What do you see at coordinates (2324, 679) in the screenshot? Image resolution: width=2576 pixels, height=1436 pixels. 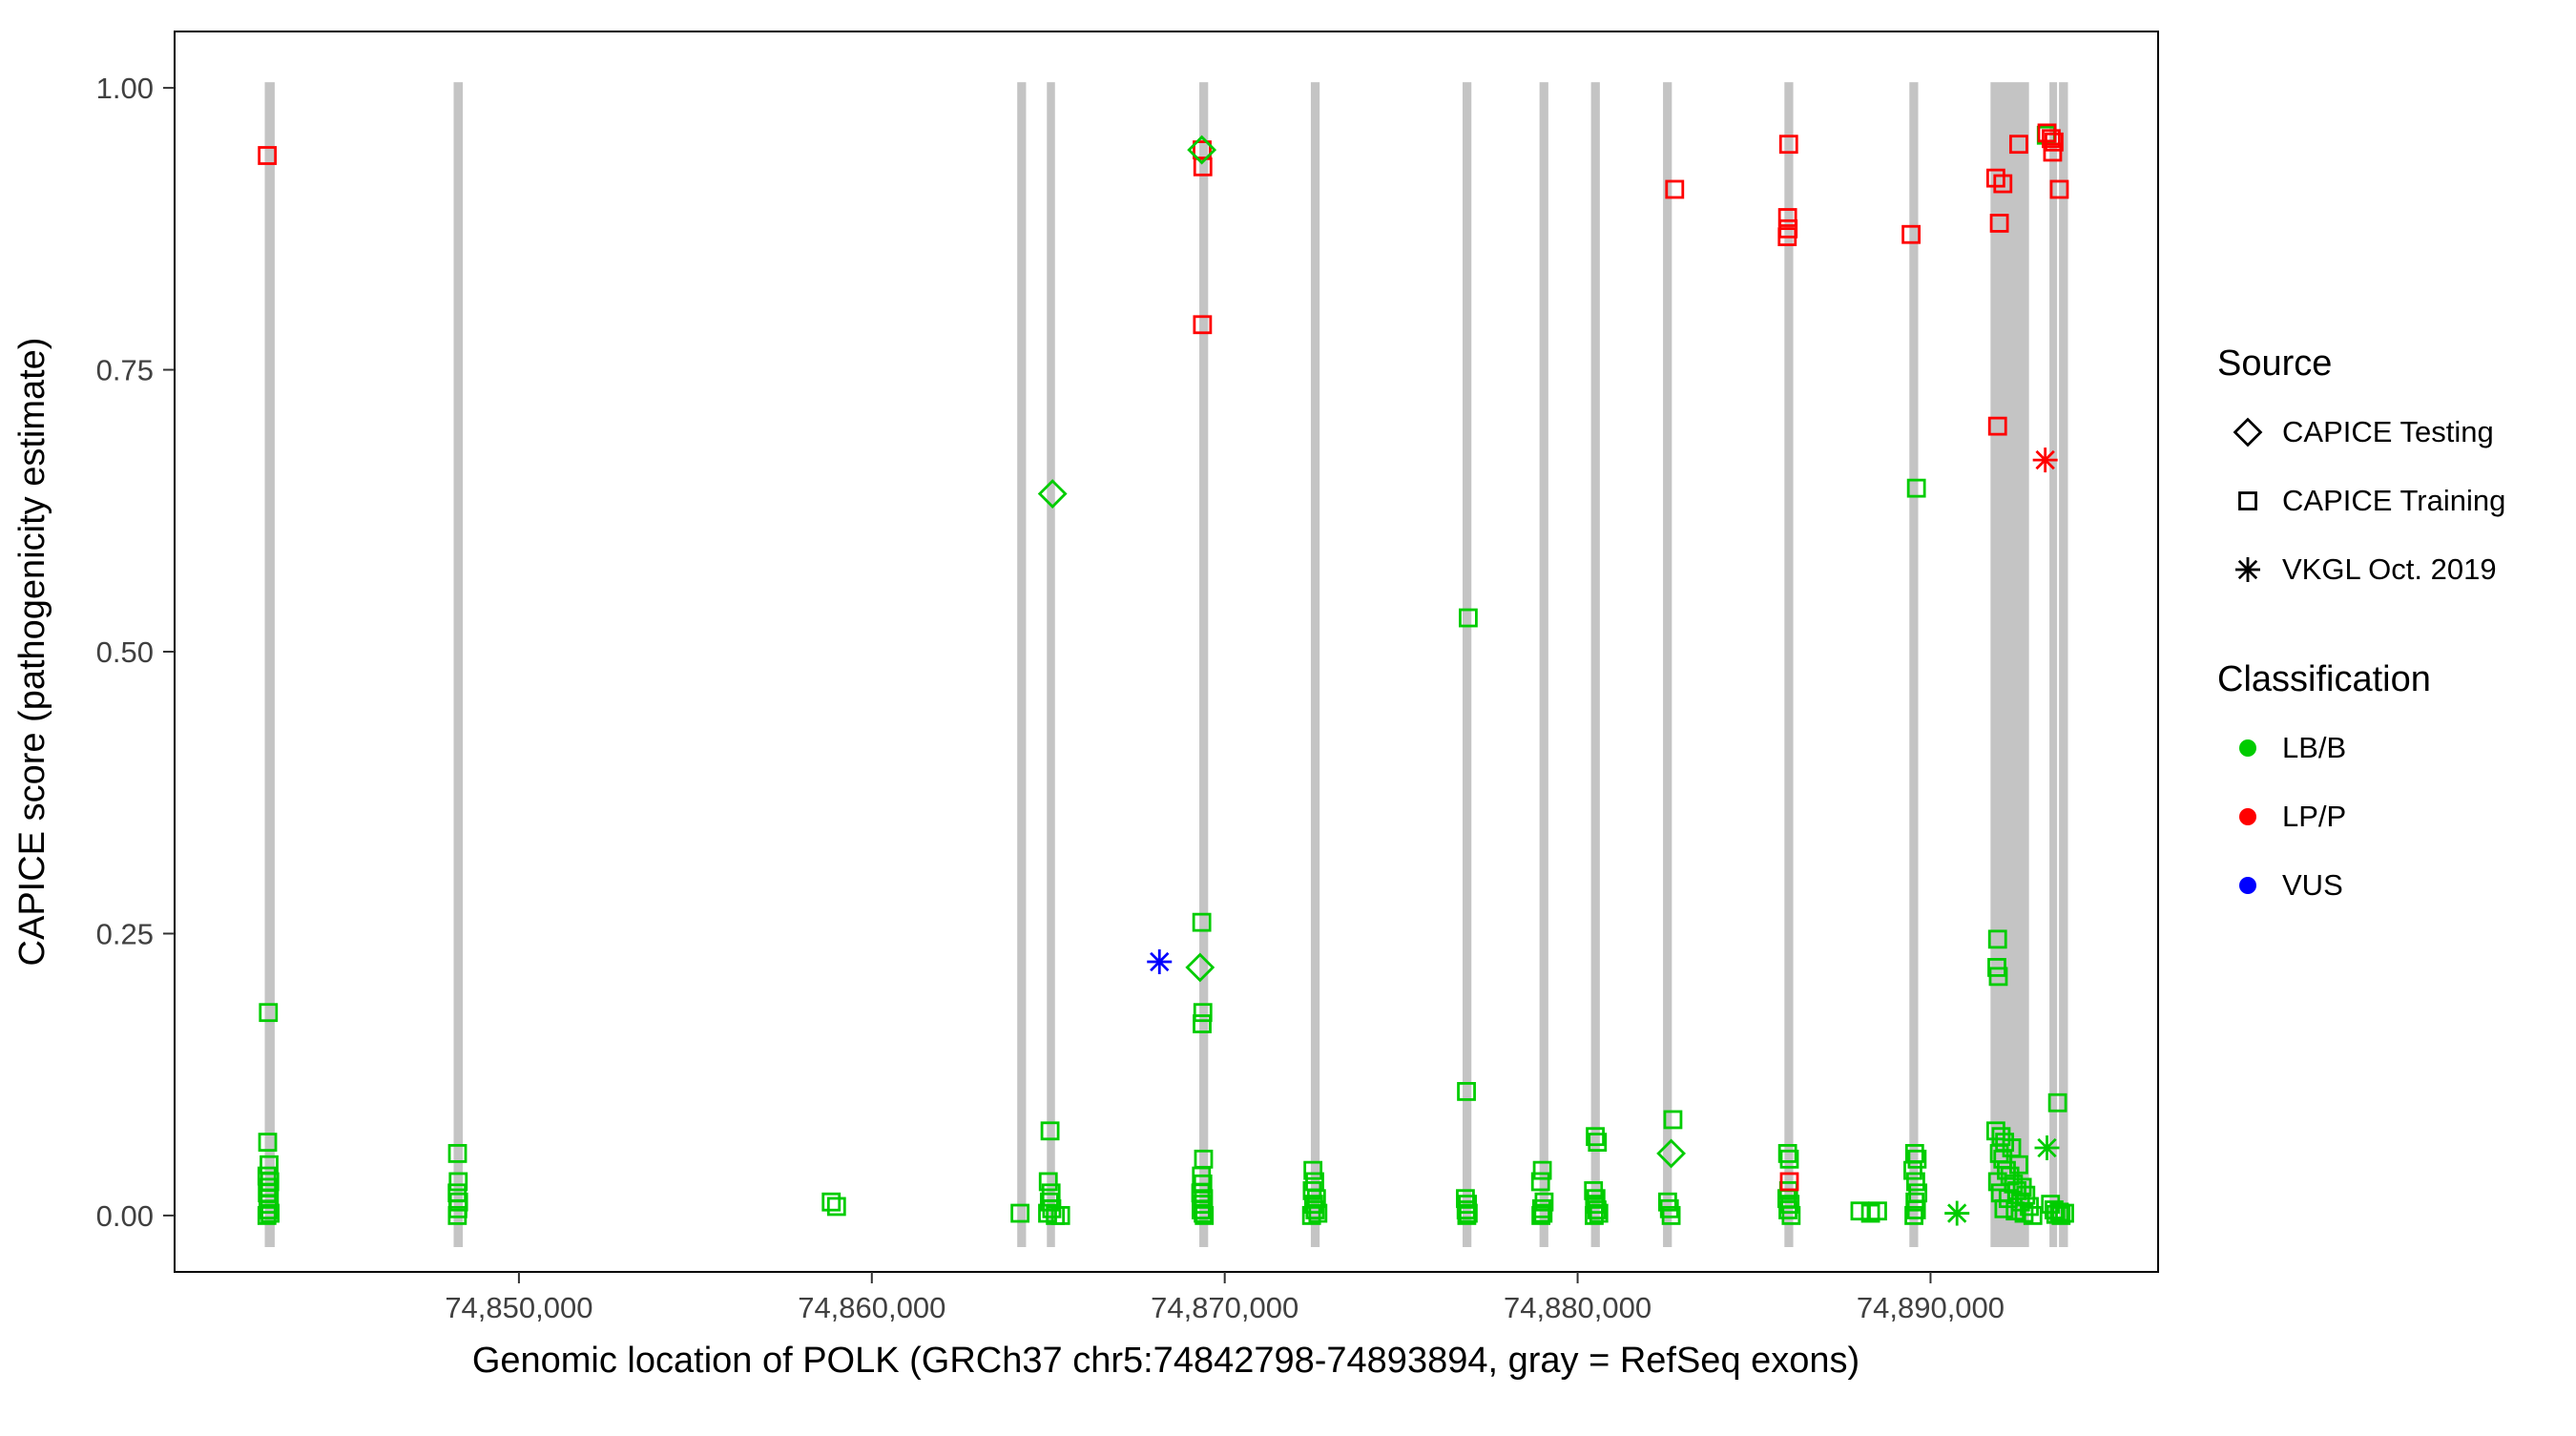 I see `legend-classification-title: Classification` at bounding box center [2324, 679].